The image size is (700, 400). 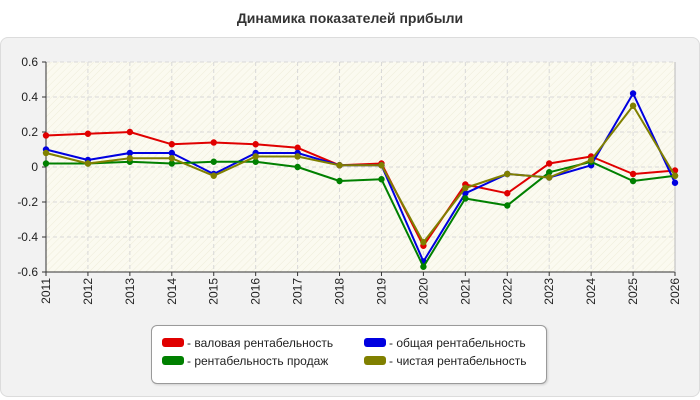 I want to click on x-tick-label: 2011, so click(x=46, y=291).